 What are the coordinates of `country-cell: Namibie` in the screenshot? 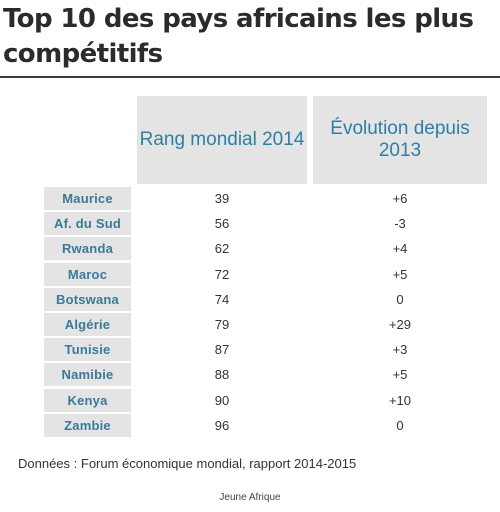 It's located at (87, 375).